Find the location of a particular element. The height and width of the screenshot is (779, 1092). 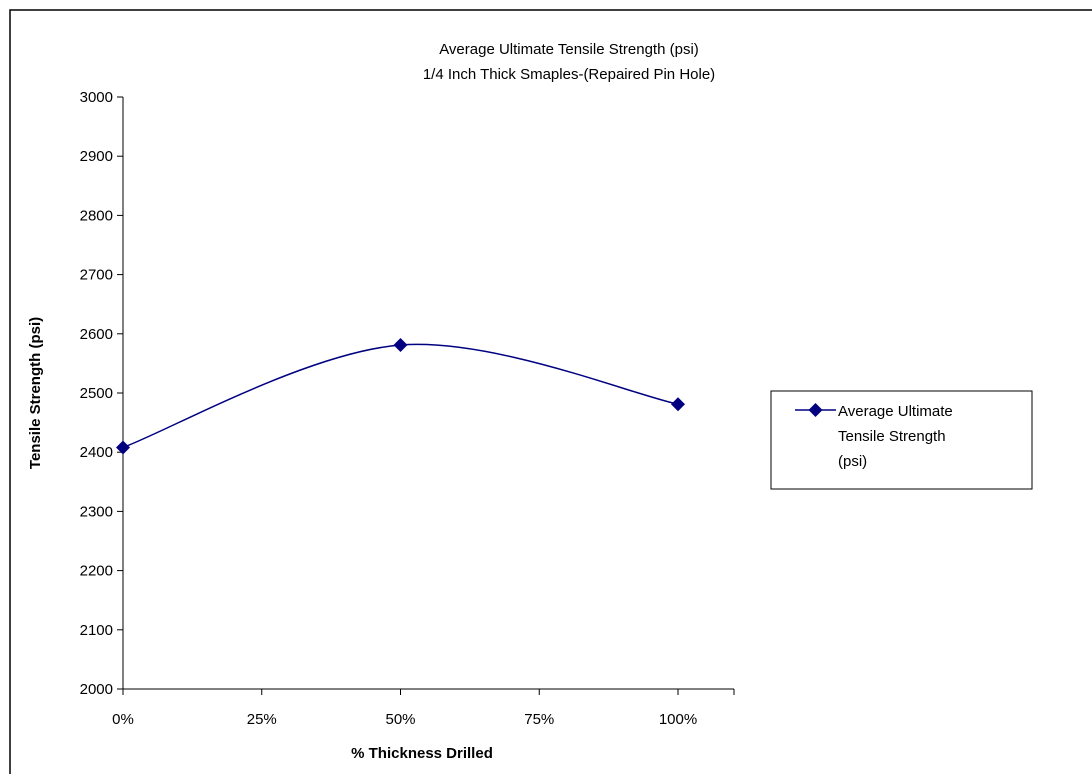

x-axis-ticks: 0% 25% 50% 75% 100% is located at coordinates (423, 708).